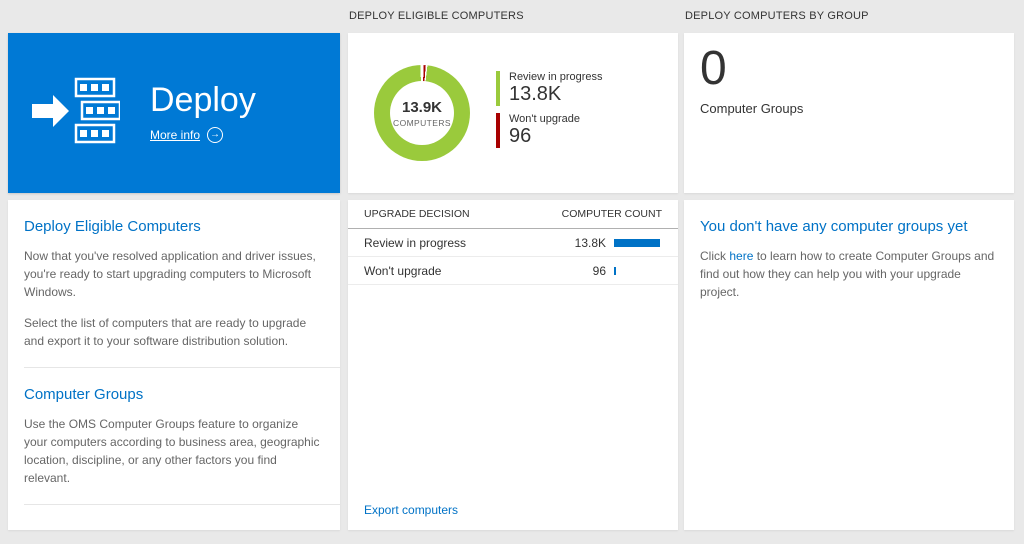  What do you see at coordinates (713, 68) in the screenshot?
I see `computer-groups-count: 0` at bounding box center [713, 68].